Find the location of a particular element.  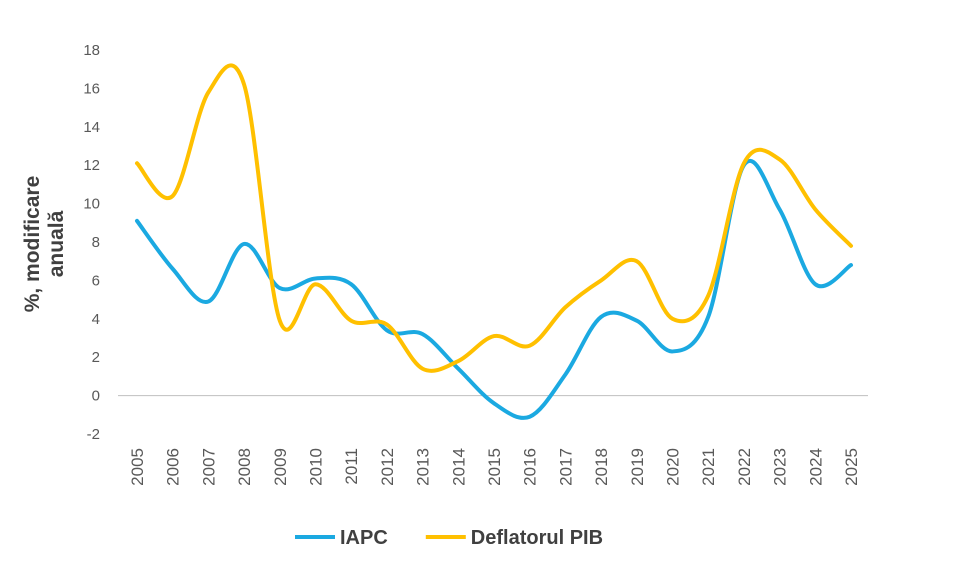

x-tick-label: 2010 is located at coordinates (316, 467).